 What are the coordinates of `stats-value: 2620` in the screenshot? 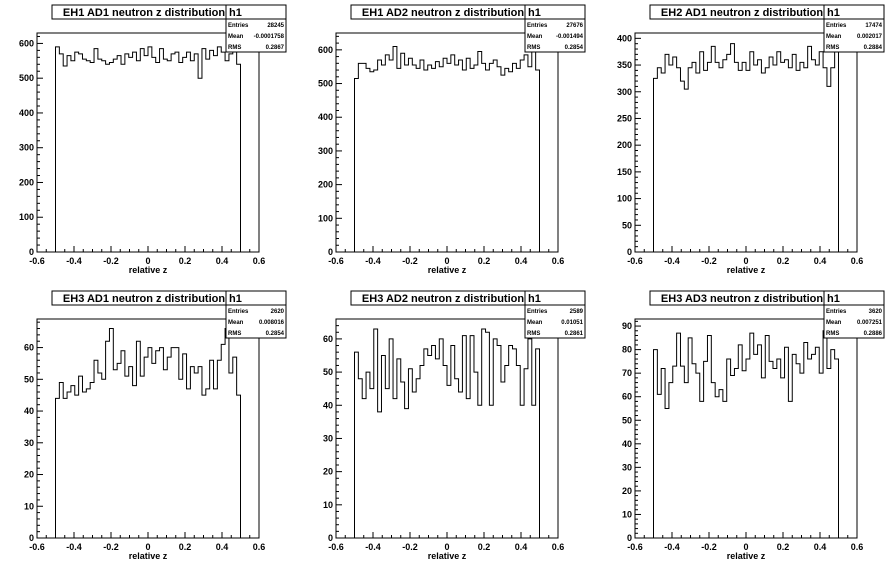 It's located at (278, 312).